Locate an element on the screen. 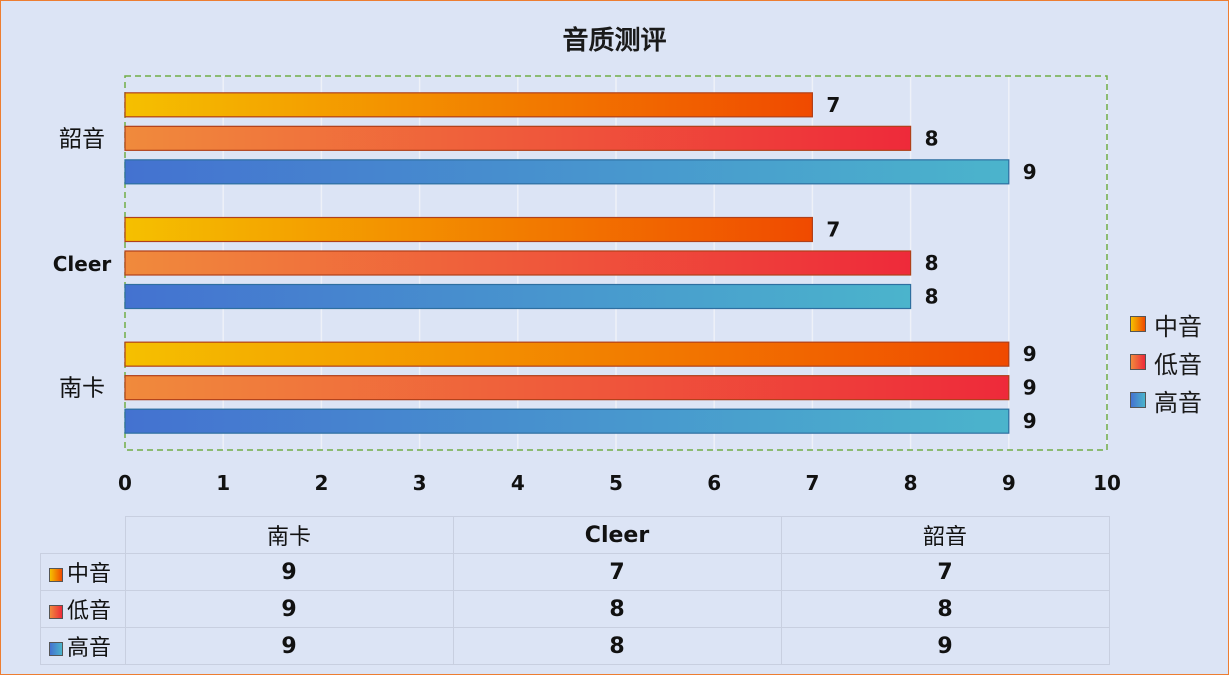 This screenshot has width=1229, height=675. x-tick-label: 6 is located at coordinates (714, 483).